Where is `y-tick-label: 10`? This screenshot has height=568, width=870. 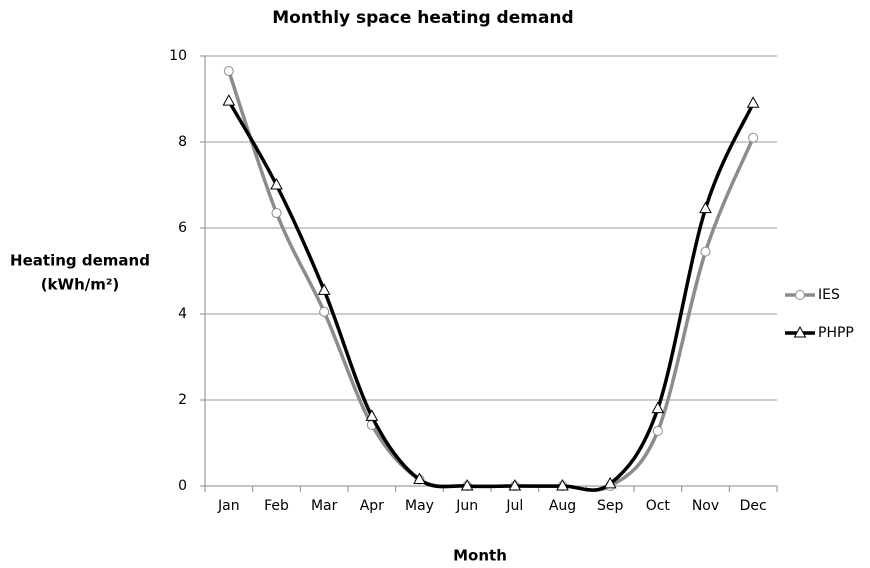 y-tick-label: 10 is located at coordinates (178, 56).